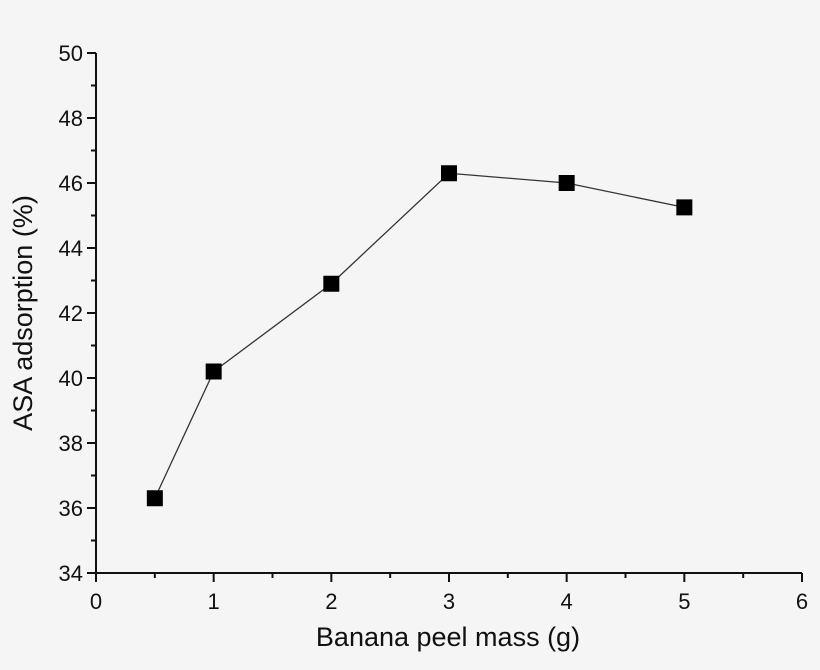 The height and width of the screenshot is (670, 820). Describe the element at coordinates (331, 601) in the screenshot. I see `x-tick-label: 2` at that location.